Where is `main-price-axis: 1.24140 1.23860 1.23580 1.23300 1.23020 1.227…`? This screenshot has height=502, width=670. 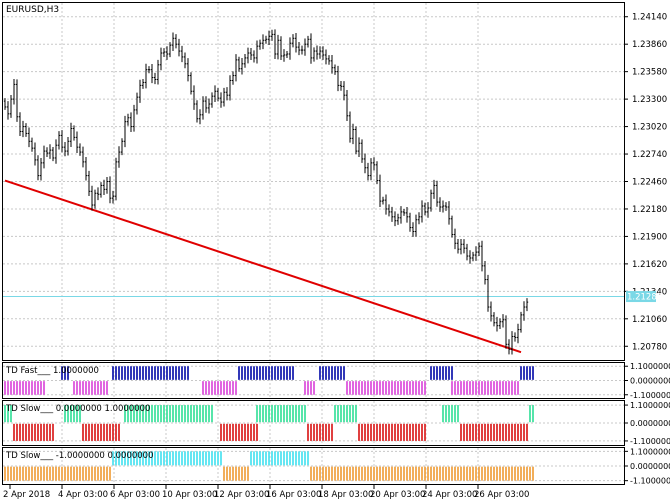 main-price-axis: 1.24140 1.23860 1.23580 1.23300 1.23020 1.227… is located at coordinates (645, 183).